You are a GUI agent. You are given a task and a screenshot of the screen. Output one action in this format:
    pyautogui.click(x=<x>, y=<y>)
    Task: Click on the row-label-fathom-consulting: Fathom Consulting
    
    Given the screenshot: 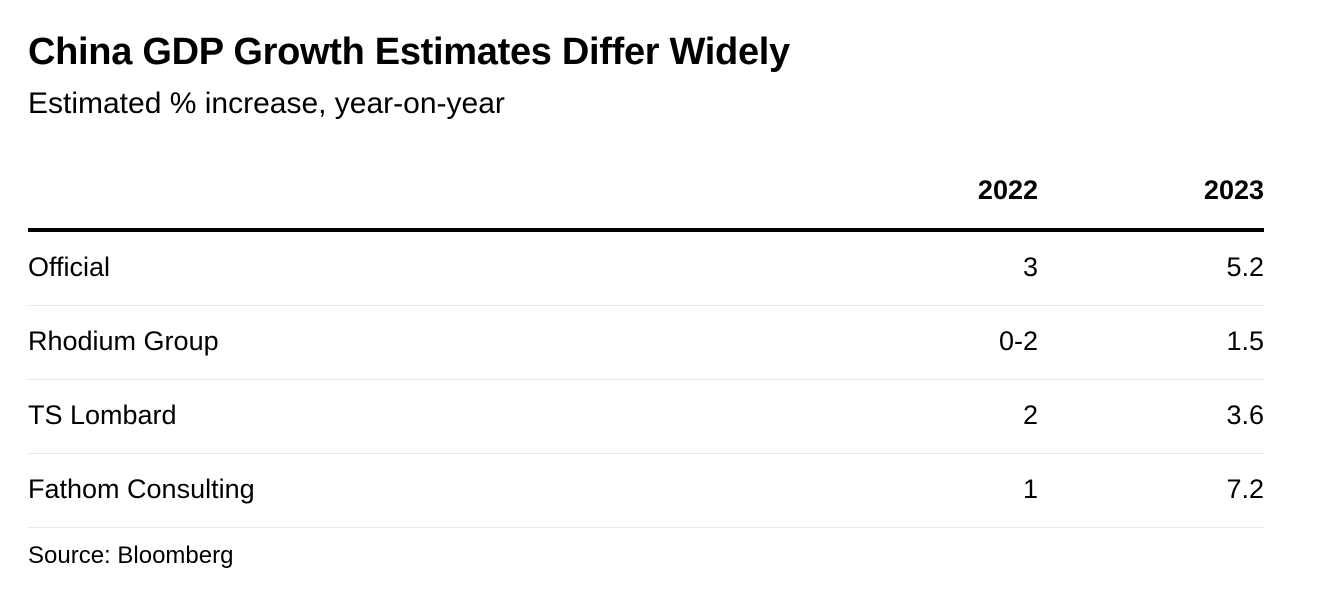 What is the action you would take?
    pyautogui.click(x=141, y=489)
    